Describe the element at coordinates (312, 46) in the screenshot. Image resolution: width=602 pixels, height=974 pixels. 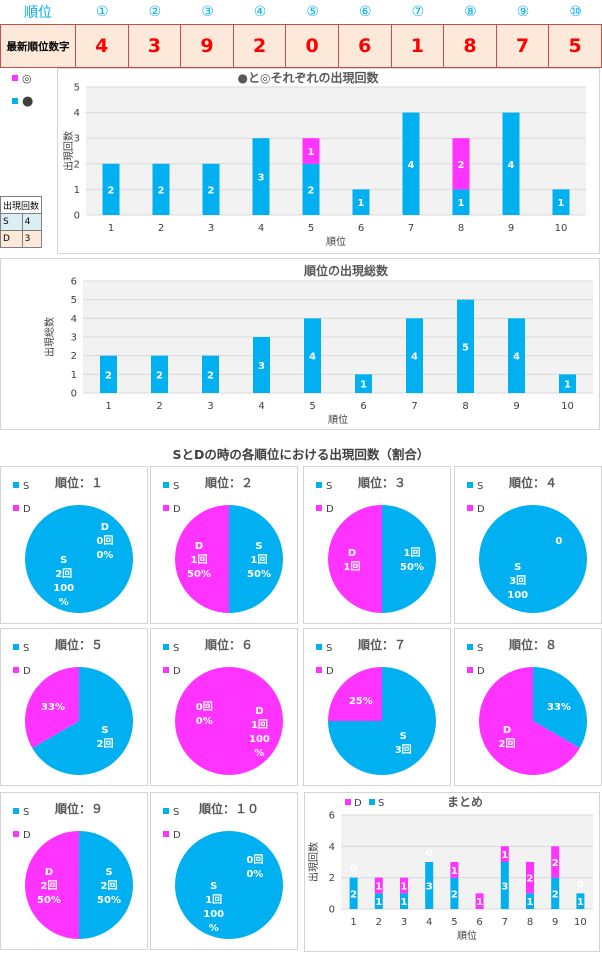
I see `latest-digit-cell: 0` at that location.